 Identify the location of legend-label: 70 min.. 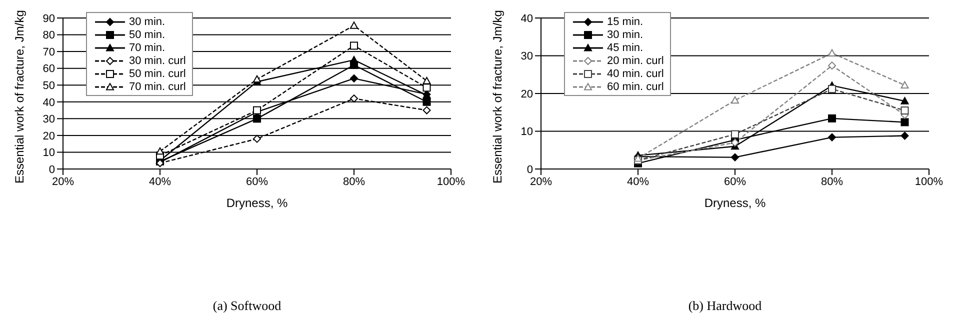
(147, 48).